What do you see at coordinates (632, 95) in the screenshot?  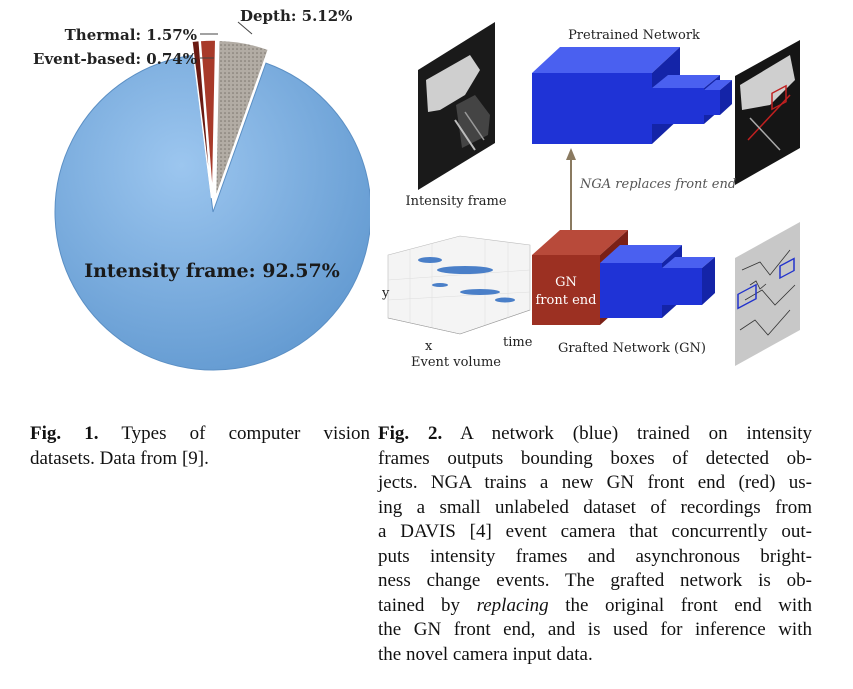 I see `pretrained-network-blocks` at bounding box center [632, 95].